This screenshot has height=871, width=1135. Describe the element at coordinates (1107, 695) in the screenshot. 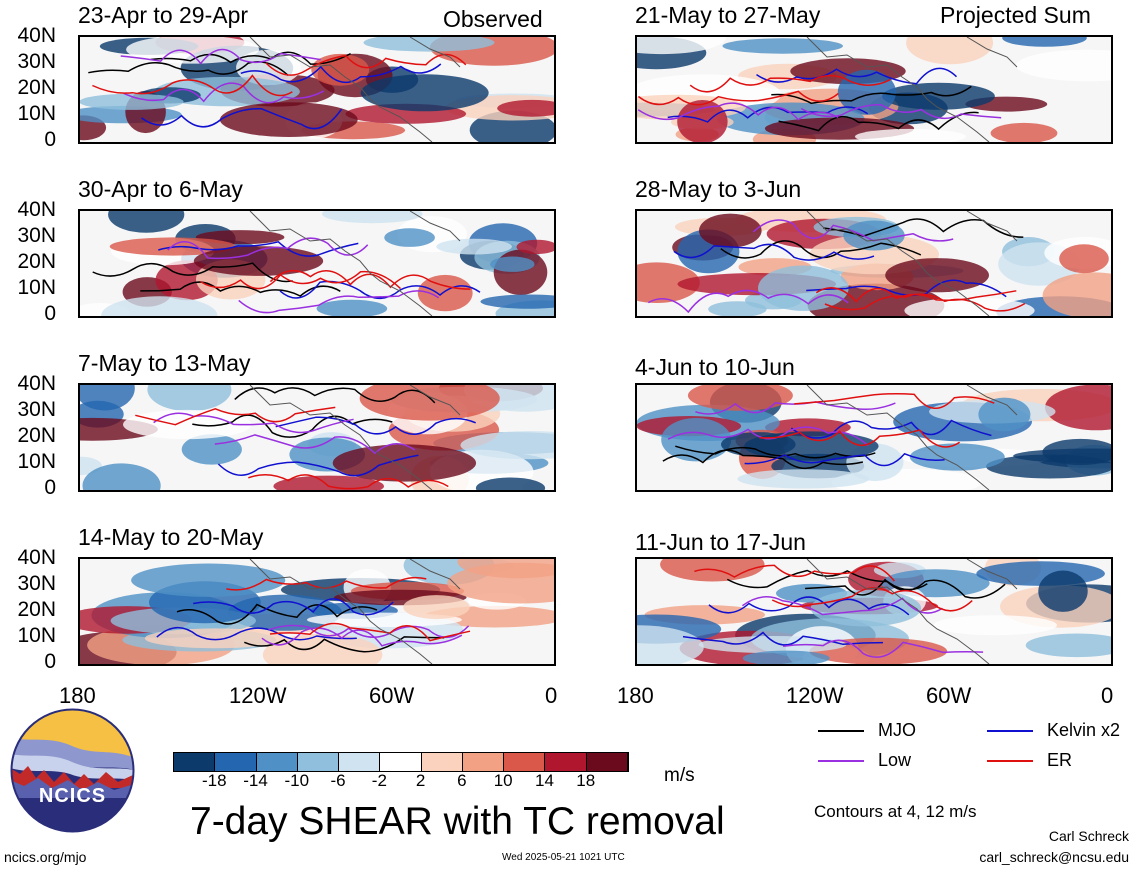

I see `x-tick-label: 0` at that location.